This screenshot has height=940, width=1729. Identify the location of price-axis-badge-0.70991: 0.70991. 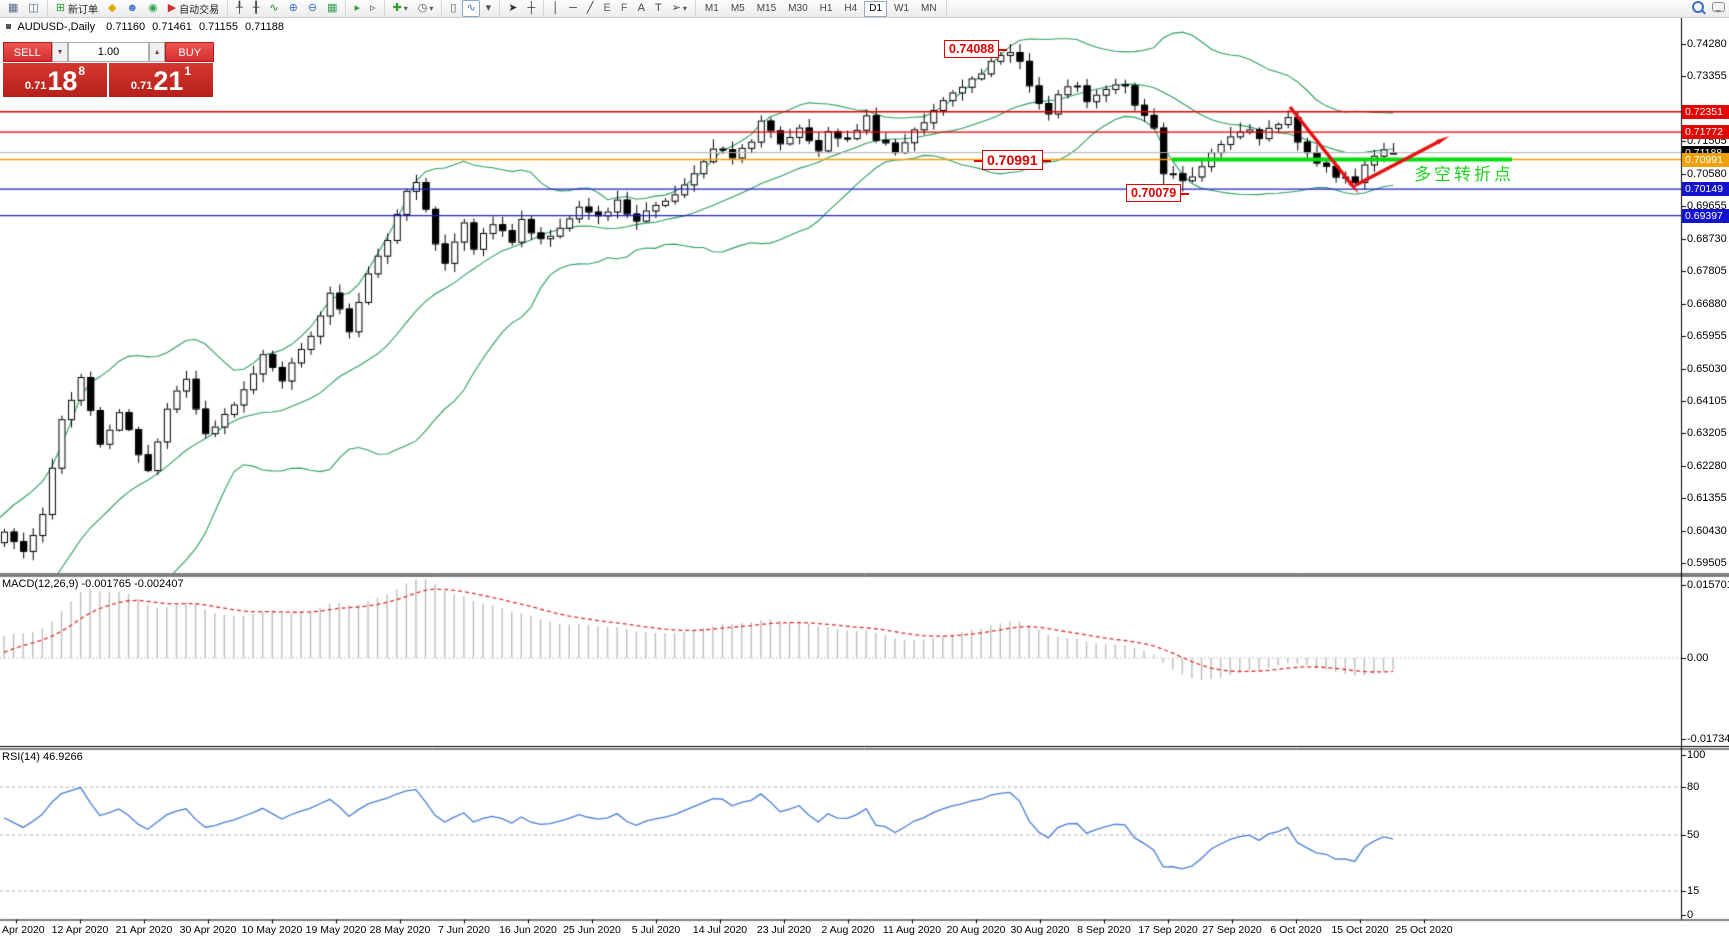
(1705, 159).